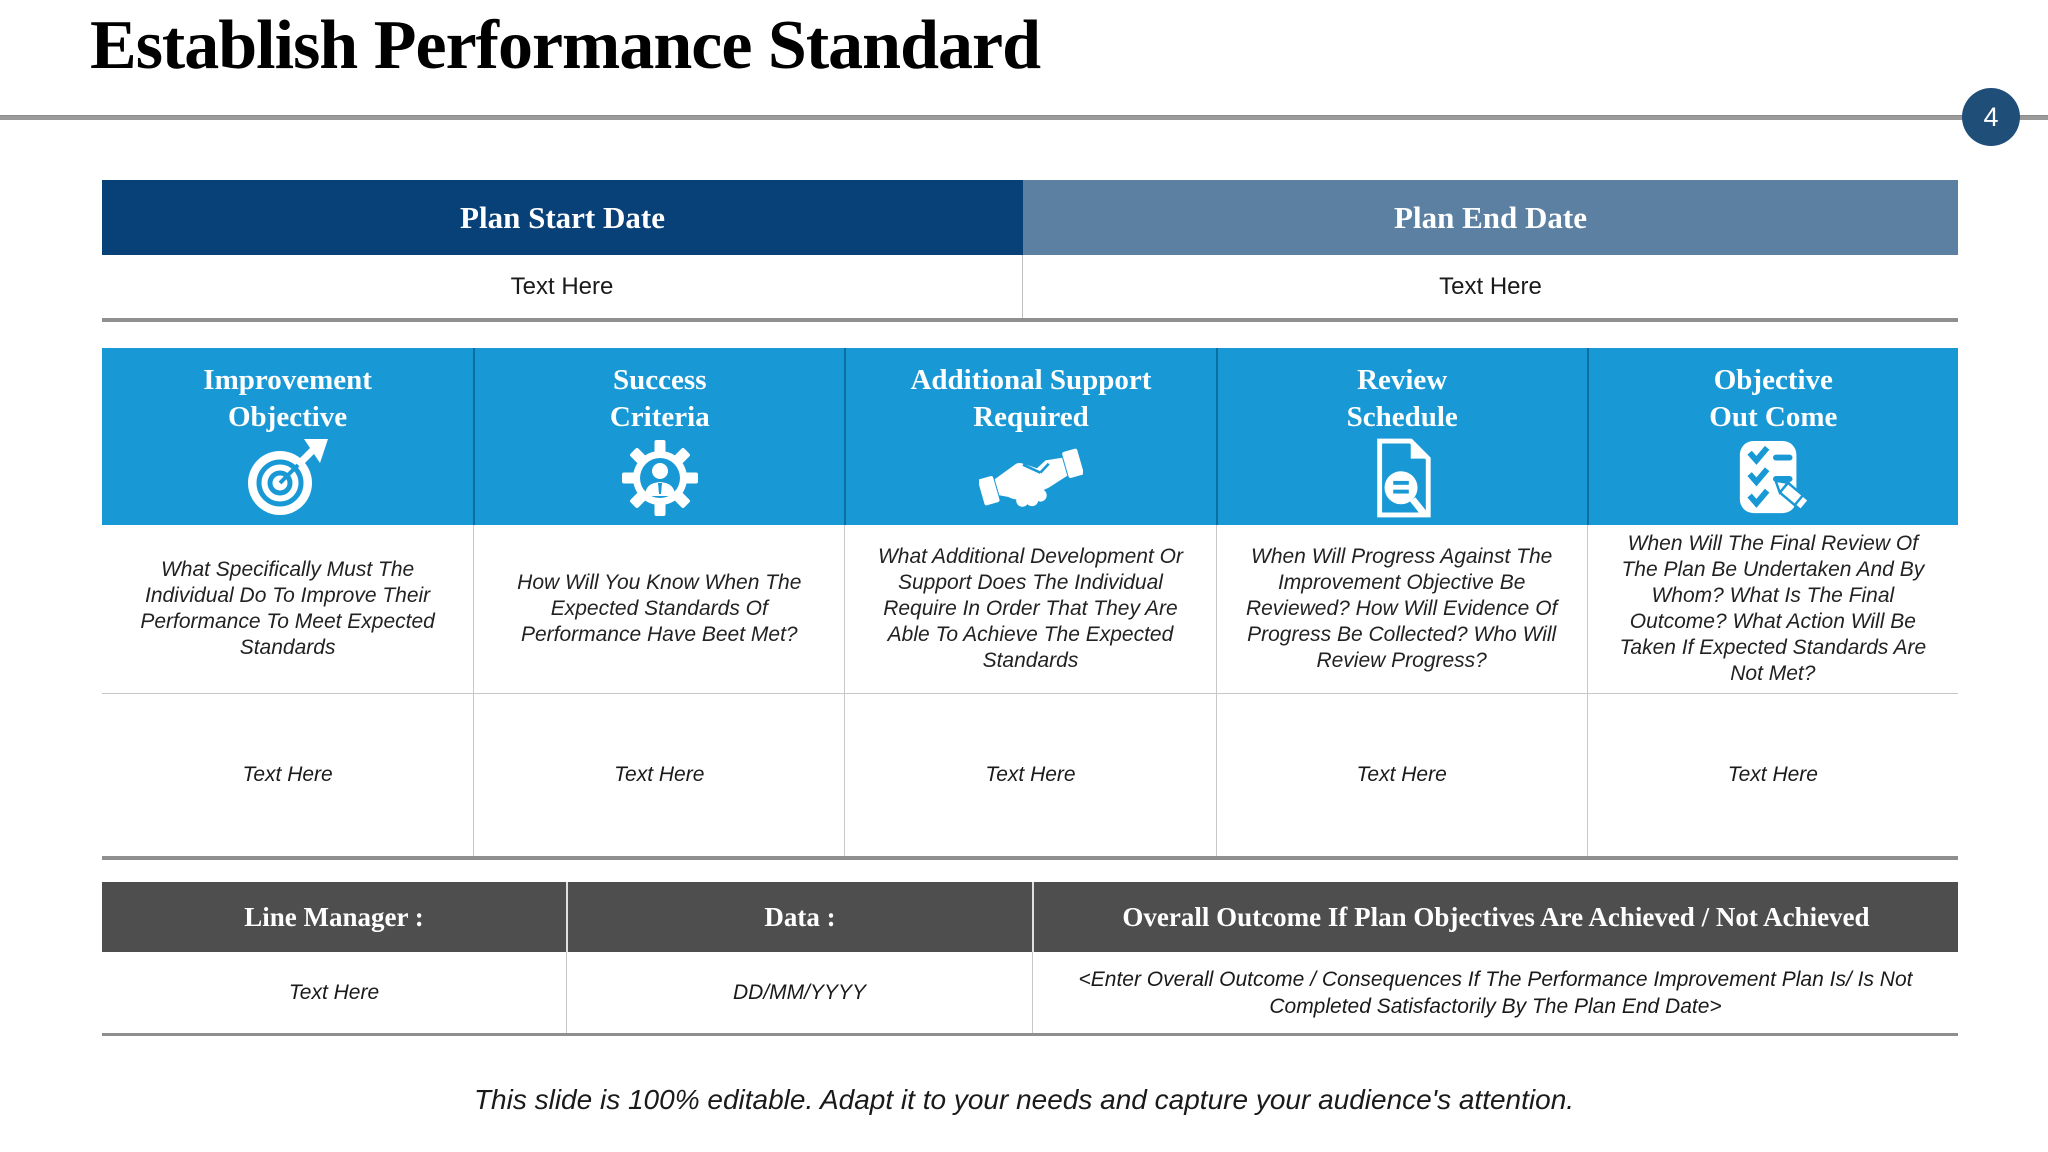 The width and height of the screenshot is (2048, 1152). I want to click on plan-end-date-header: Plan End Date, so click(1490, 217).